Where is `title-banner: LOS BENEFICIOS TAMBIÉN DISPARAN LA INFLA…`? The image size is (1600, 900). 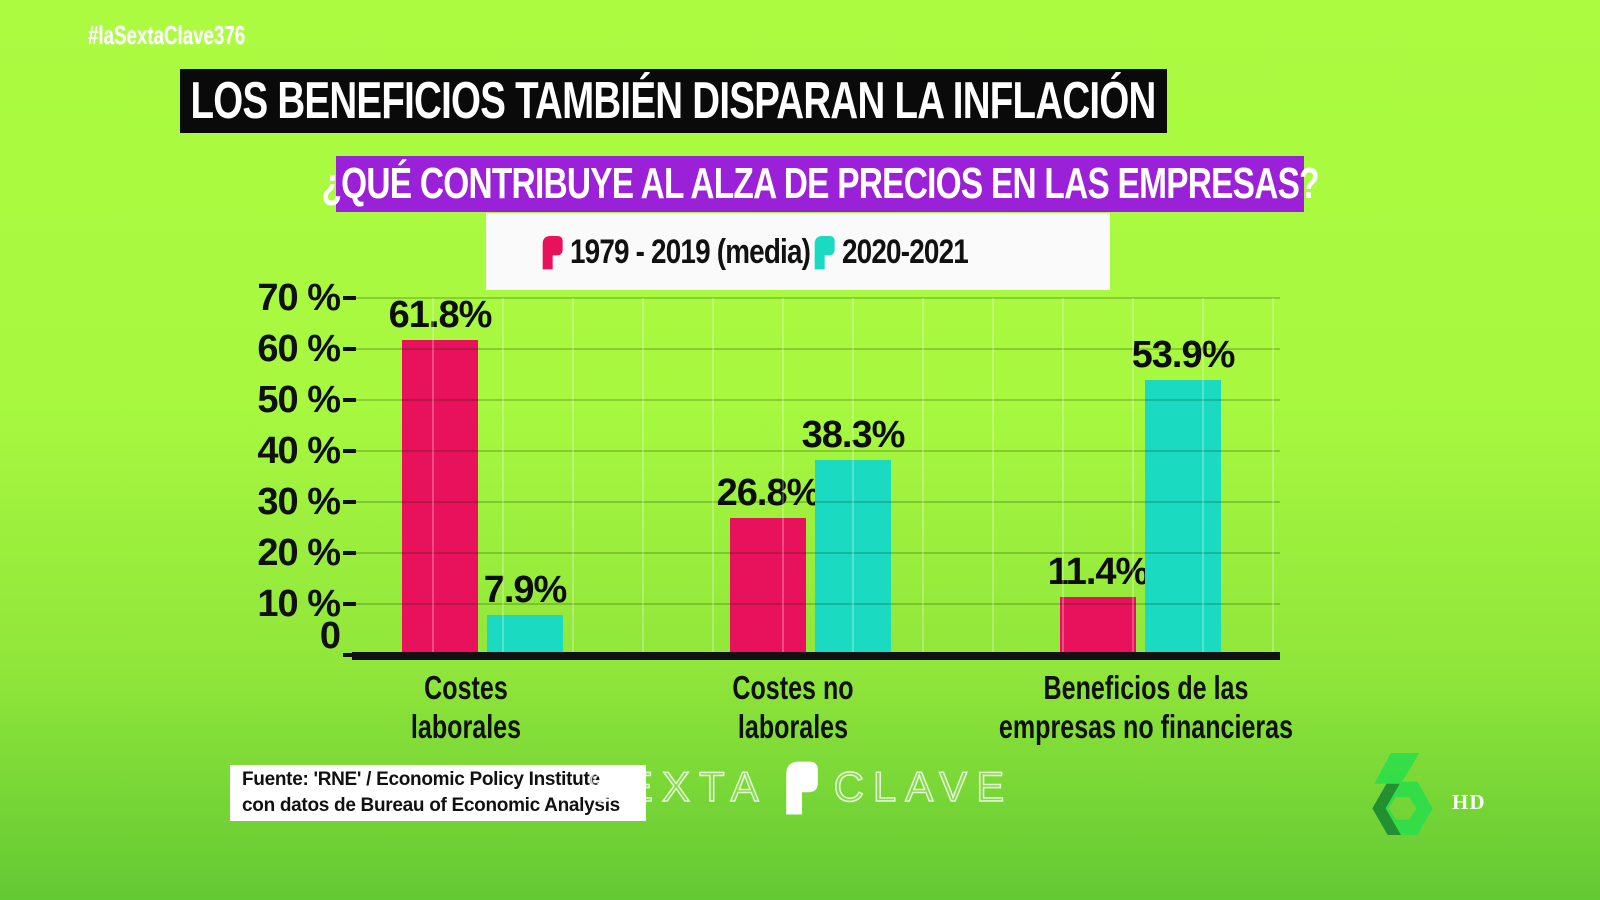 title-banner: LOS BENEFICIOS TAMBIÉN DISPARAN LA INFLA… is located at coordinates (673, 101).